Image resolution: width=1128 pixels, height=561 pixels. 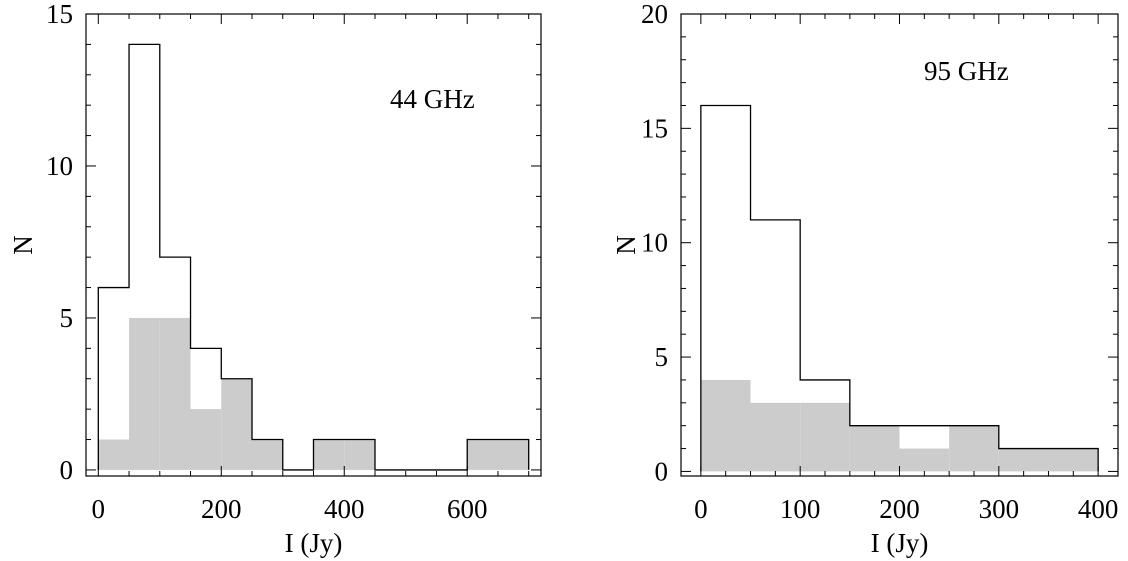 What do you see at coordinates (654, 14) in the screenshot?
I see `y-tick-label: 20` at bounding box center [654, 14].